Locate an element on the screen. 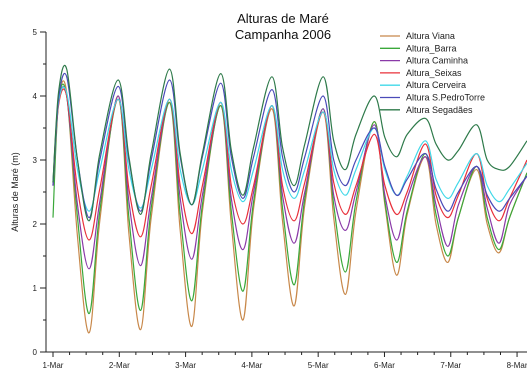 Image resolution: width=527 pixels, height=371 pixels. y-tick-label: 5 is located at coordinates (35, 32).